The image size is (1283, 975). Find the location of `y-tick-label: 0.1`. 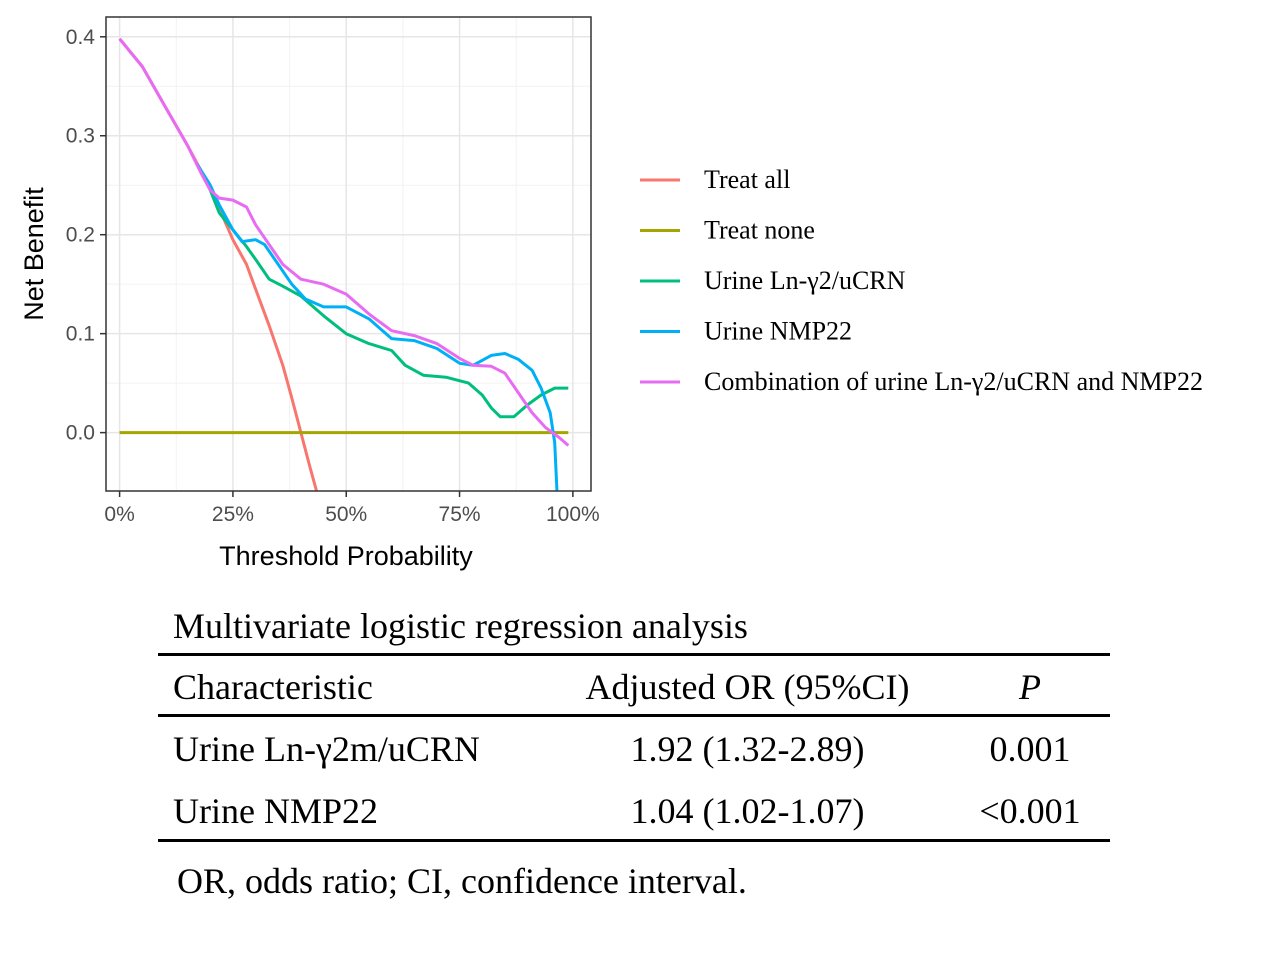

y-tick-label: 0.1 is located at coordinates (80, 334).